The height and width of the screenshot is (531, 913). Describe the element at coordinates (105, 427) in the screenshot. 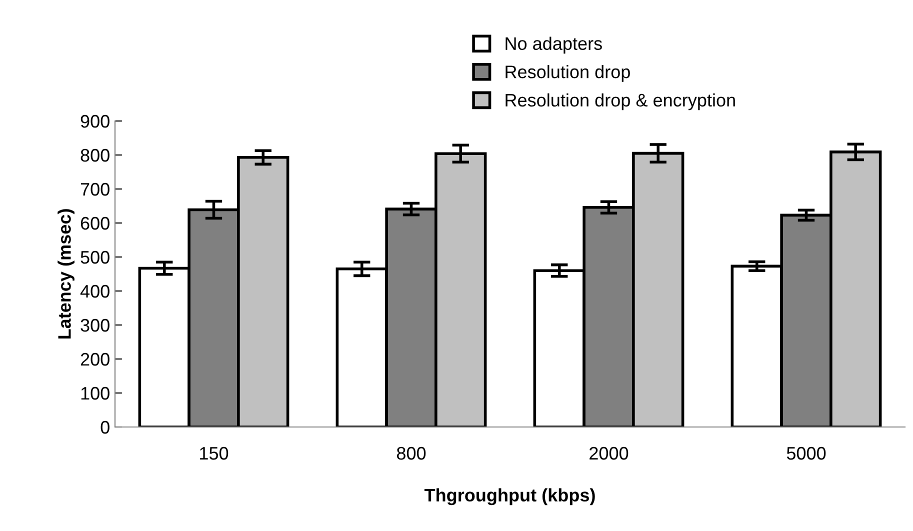

I see `y-tick-label: 0` at that location.